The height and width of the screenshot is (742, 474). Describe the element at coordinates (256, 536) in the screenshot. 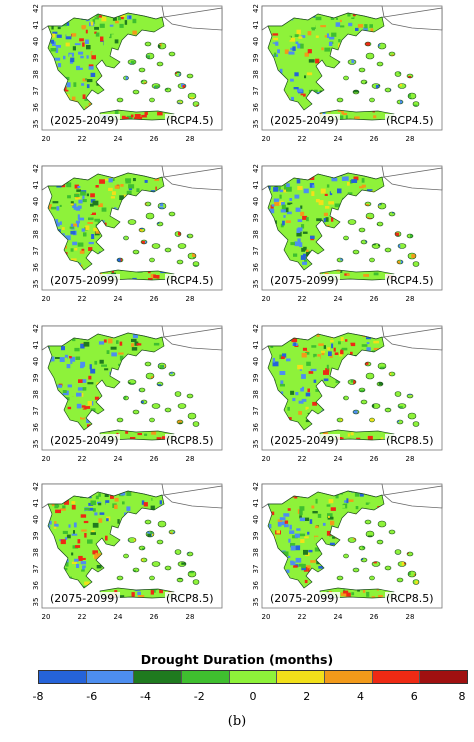

I see `y-tick-label: 39` at that location.